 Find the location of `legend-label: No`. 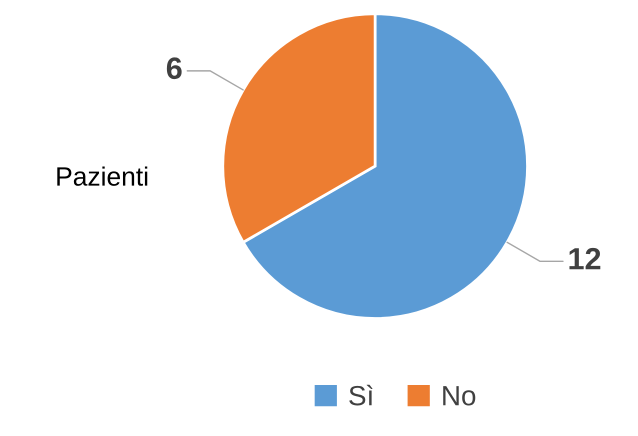

legend-label: No is located at coordinates (459, 396).